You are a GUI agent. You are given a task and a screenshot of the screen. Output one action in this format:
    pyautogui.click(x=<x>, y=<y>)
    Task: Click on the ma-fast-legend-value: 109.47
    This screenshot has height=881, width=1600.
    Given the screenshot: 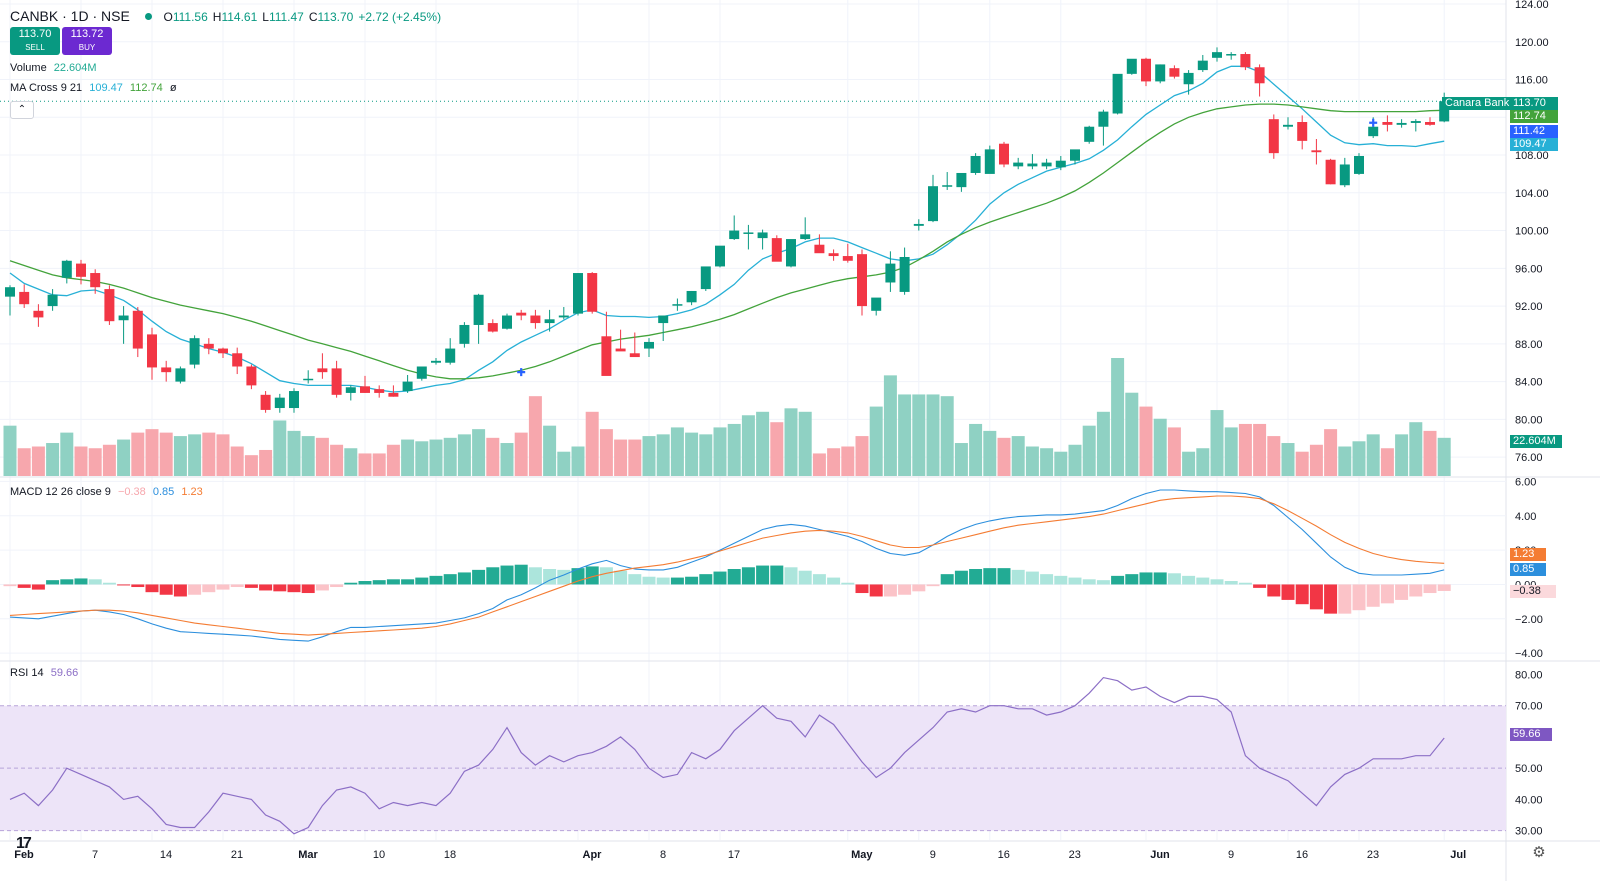 What is the action you would take?
    pyautogui.click(x=106, y=88)
    